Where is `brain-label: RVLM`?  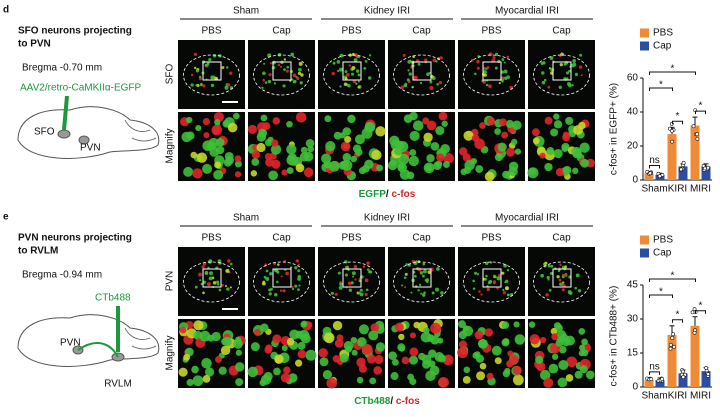
brain-label: RVLM is located at coordinates (118, 384).